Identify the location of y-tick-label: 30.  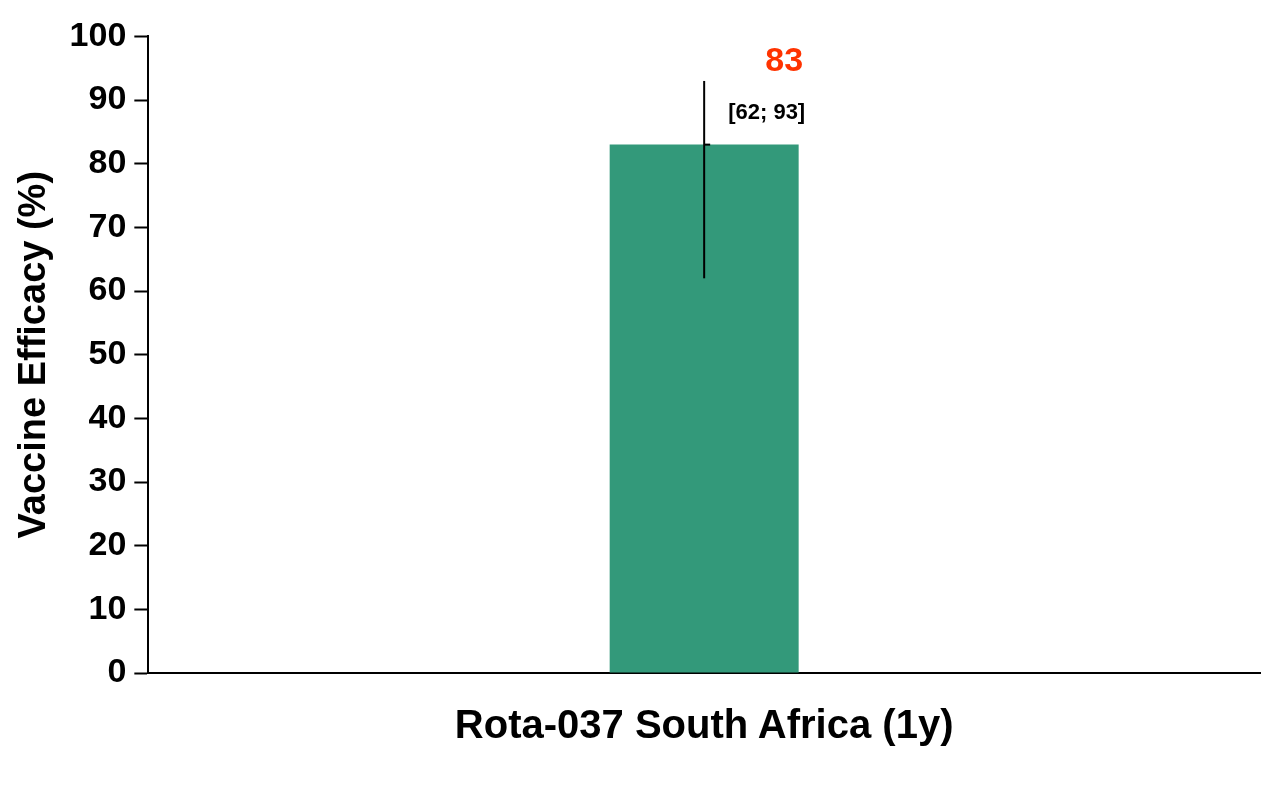
(107, 479).